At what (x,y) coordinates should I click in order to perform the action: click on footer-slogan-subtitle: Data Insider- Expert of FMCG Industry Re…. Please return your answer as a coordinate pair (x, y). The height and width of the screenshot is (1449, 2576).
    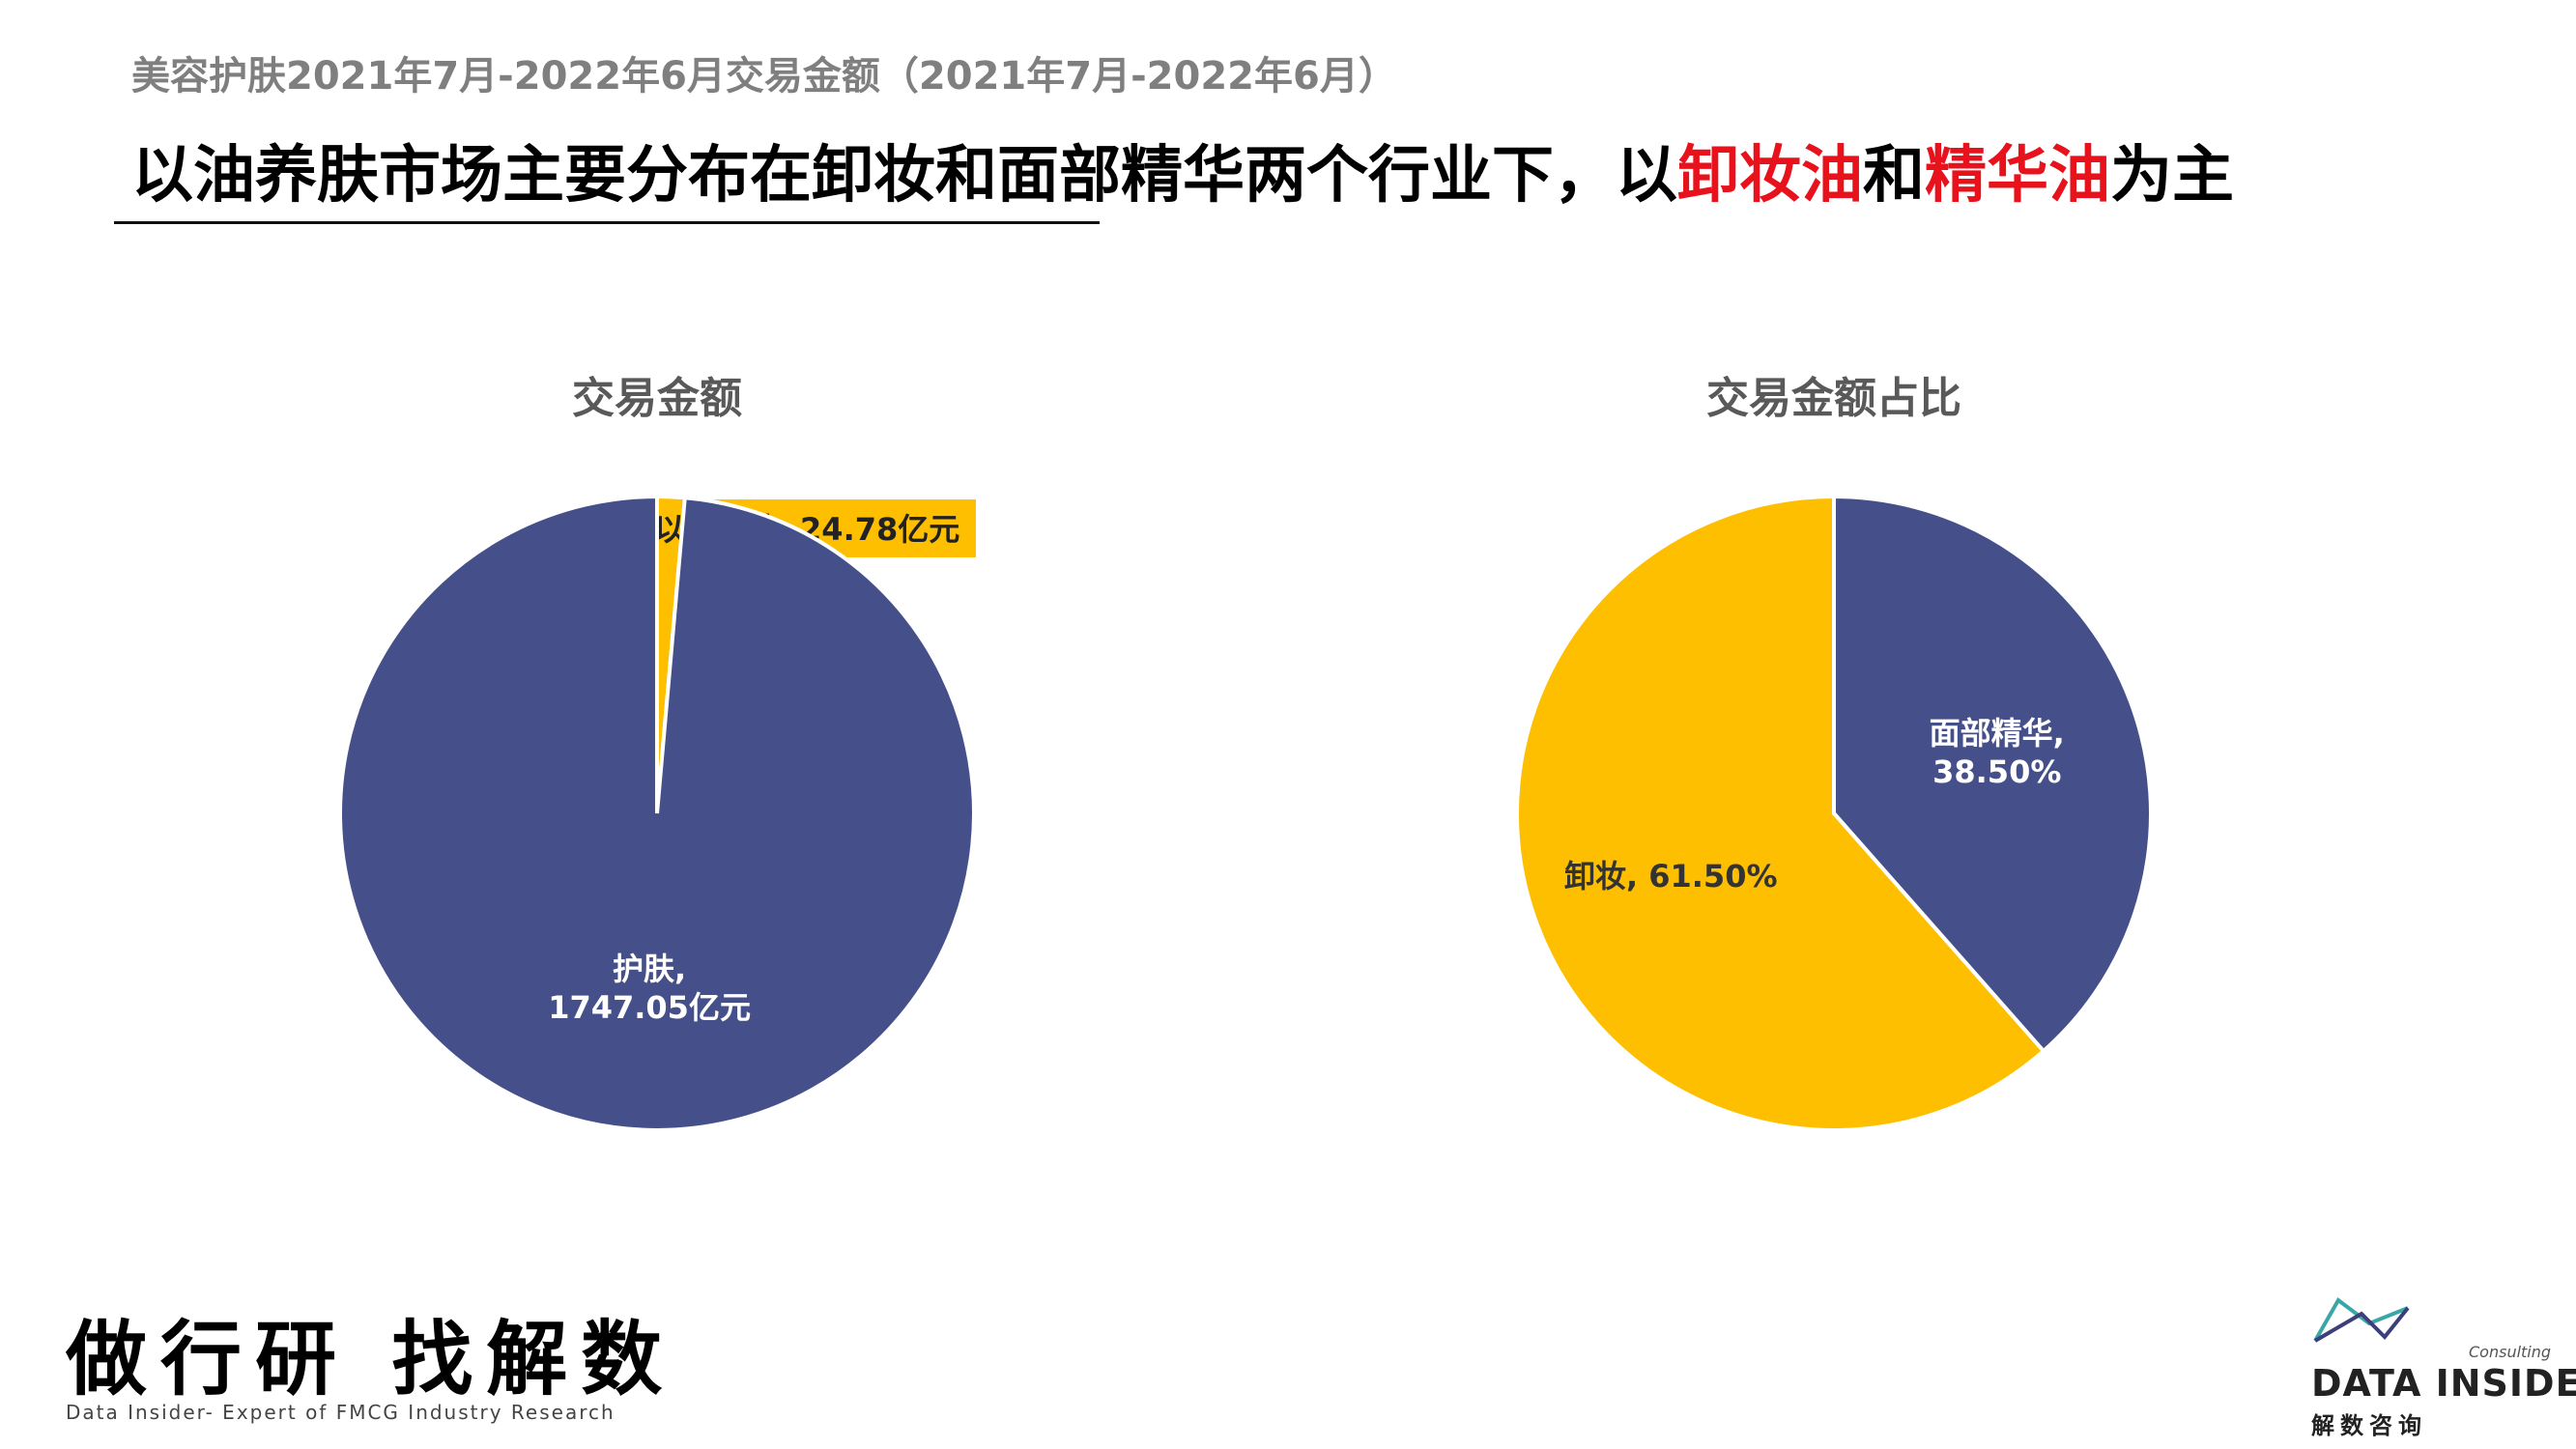
    Looking at the image, I should click on (341, 1412).